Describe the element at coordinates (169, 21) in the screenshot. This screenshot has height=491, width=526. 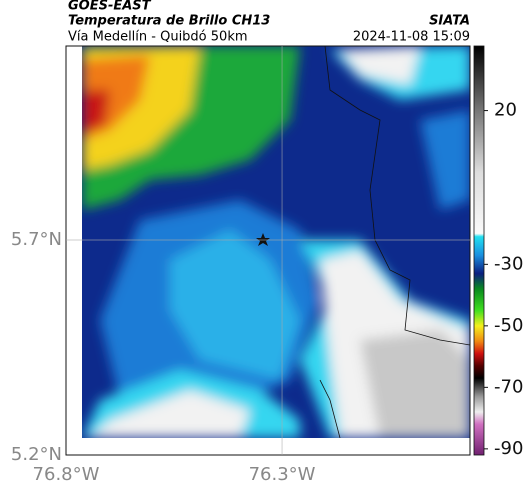
I see `product: Temperatura de Brillo CH13` at that location.